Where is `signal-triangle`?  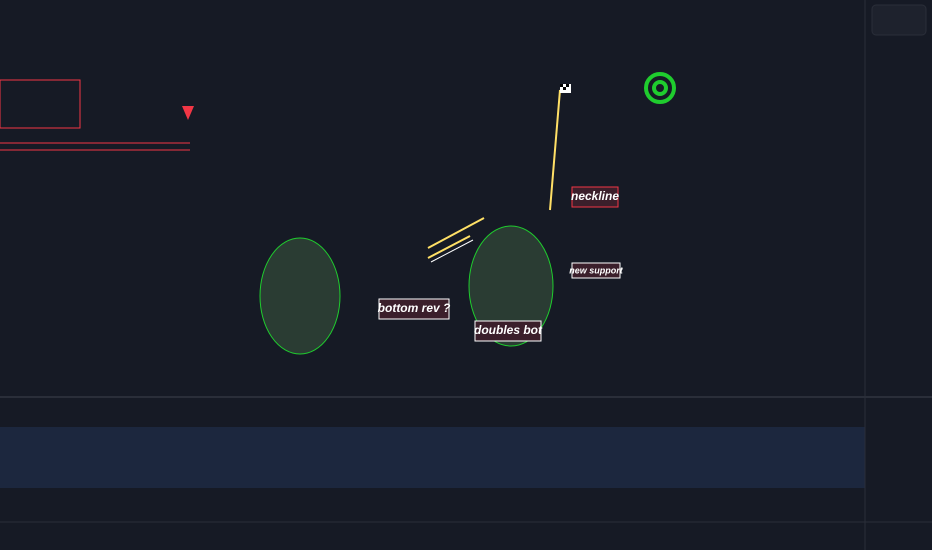
signal-triangle is located at coordinates (188, 113).